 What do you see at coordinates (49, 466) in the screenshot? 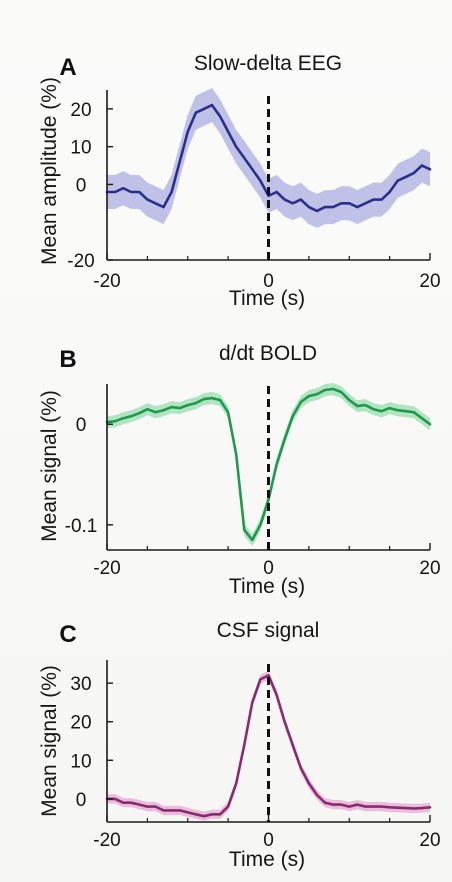
I see `y-axis-label: Mean signal (%)` at bounding box center [49, 466].